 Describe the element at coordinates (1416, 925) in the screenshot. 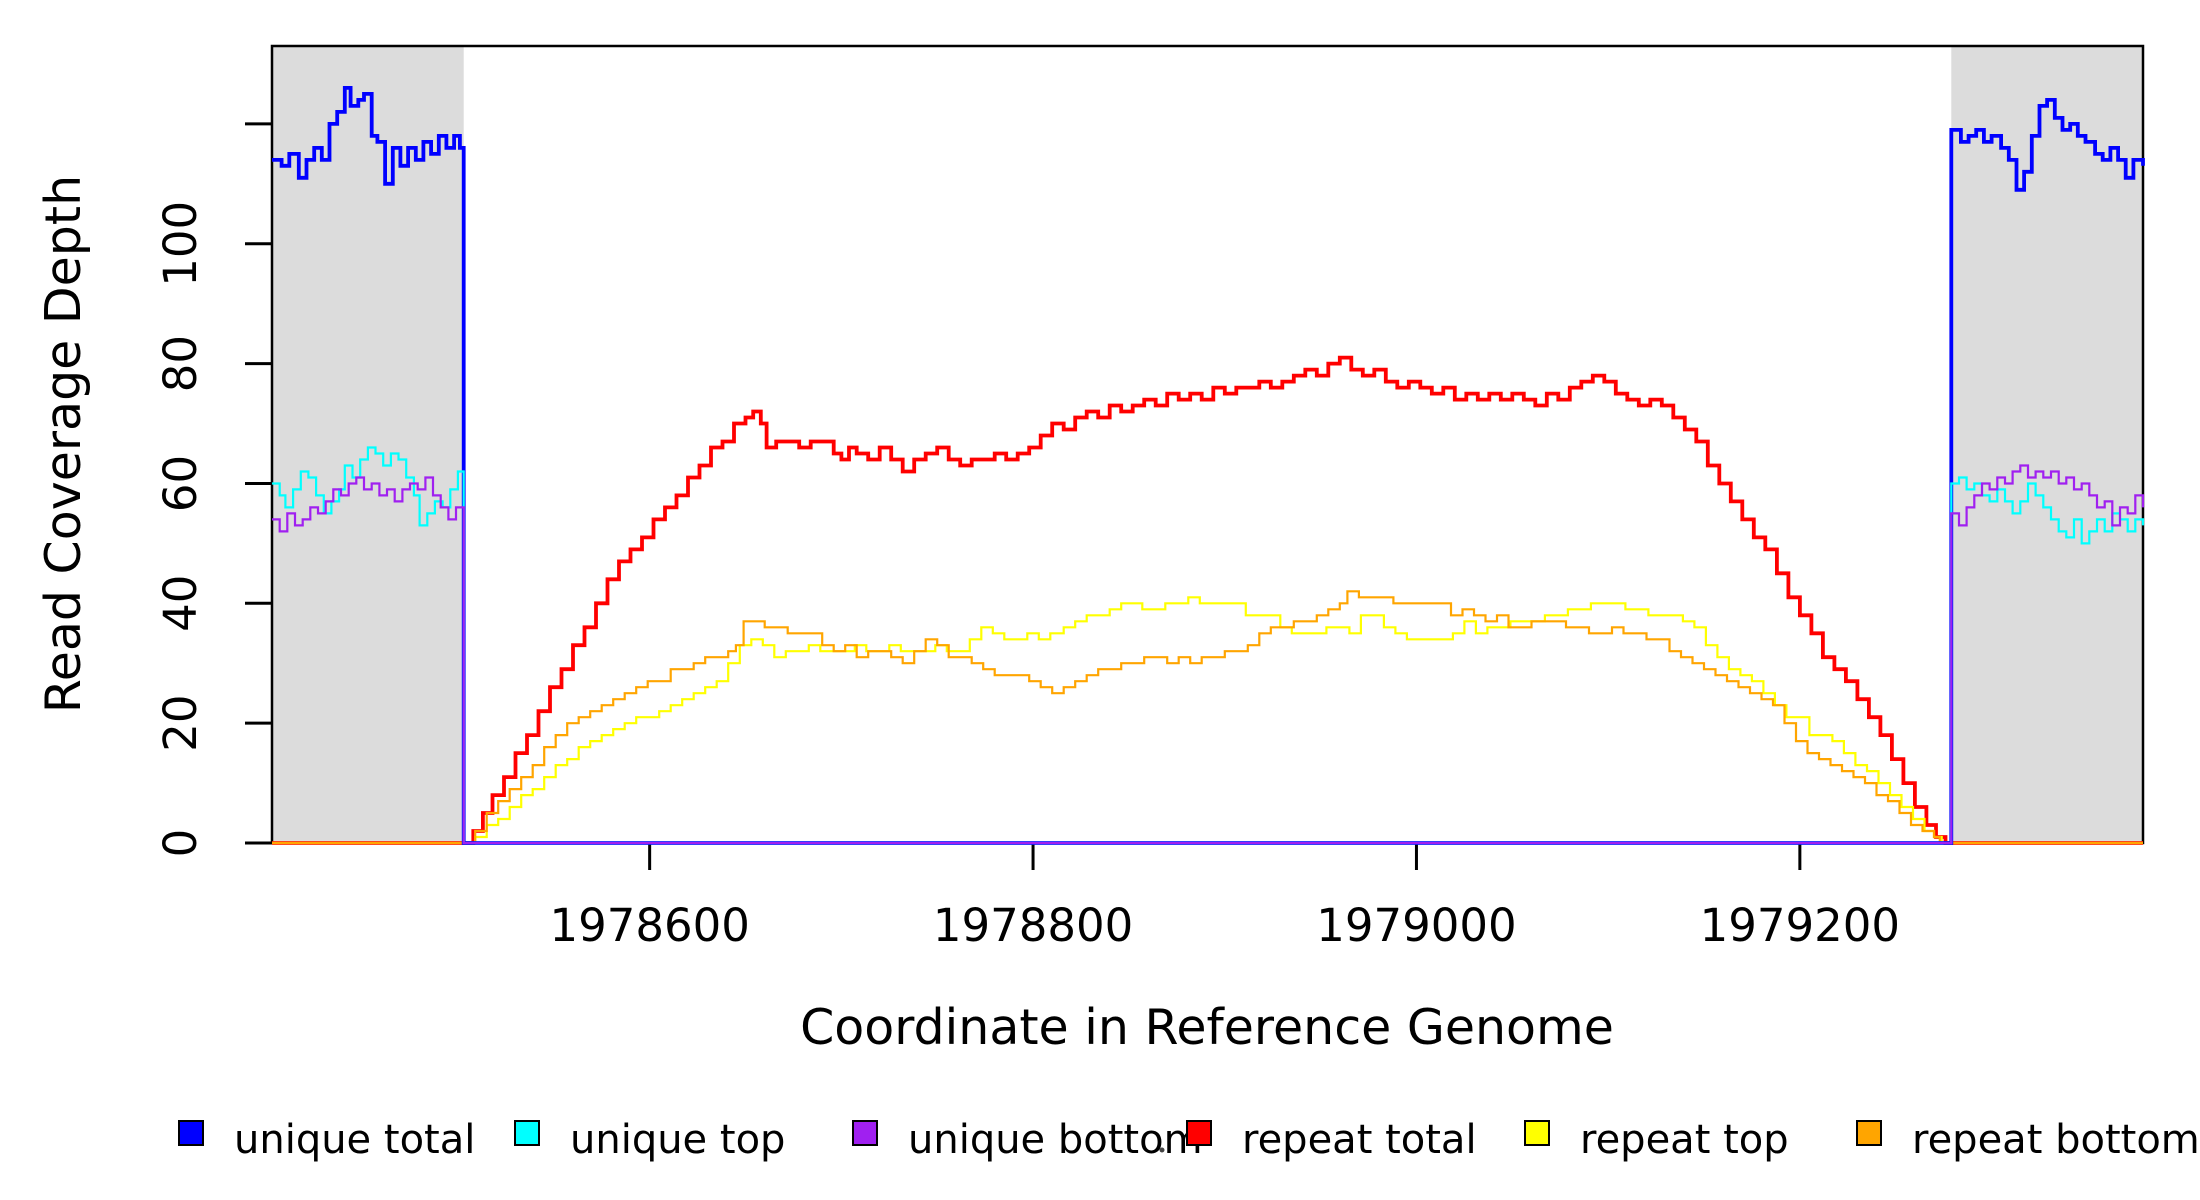

I see `x-tick-label: 1979000` at that location.